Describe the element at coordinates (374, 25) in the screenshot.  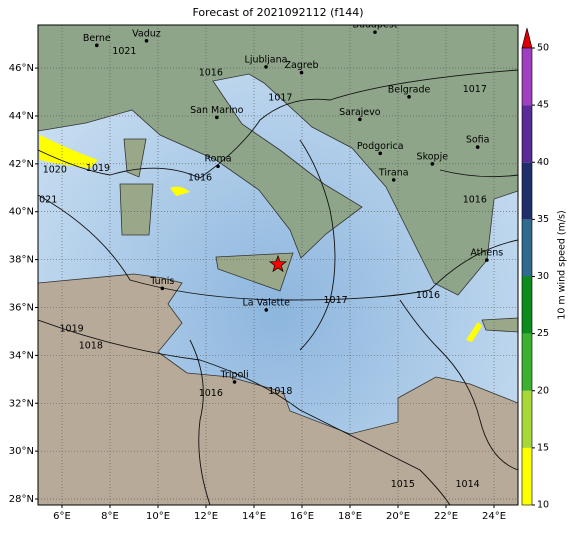
I see `city-label: Budapest` at that location.